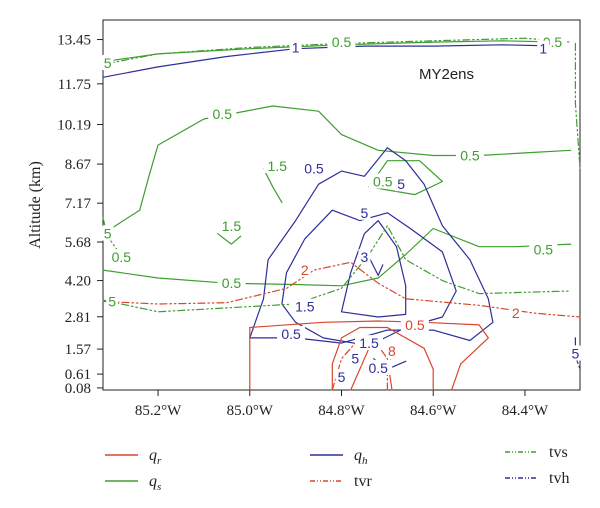  Describe the element at coordinates (337, 468) in the screenshot. I see `legend: qr qs qh tvr tvs tvh` at that location.